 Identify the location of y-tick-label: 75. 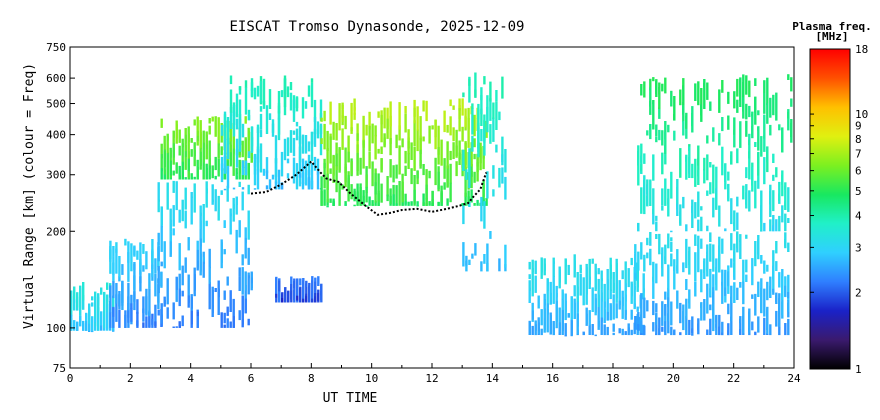
(59, 368).